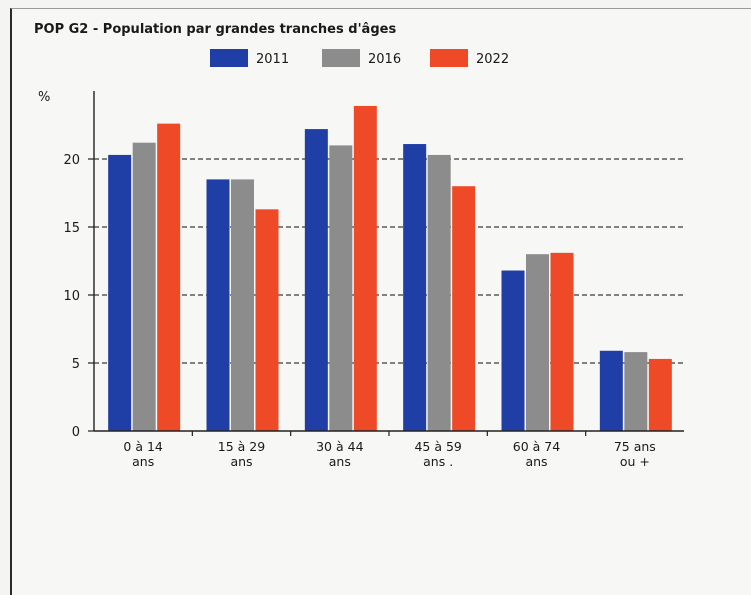 The height and width of the screenshot is (595, 751). I want to click on x-tick-label-5-0: 75 ans, so click(635, 446).